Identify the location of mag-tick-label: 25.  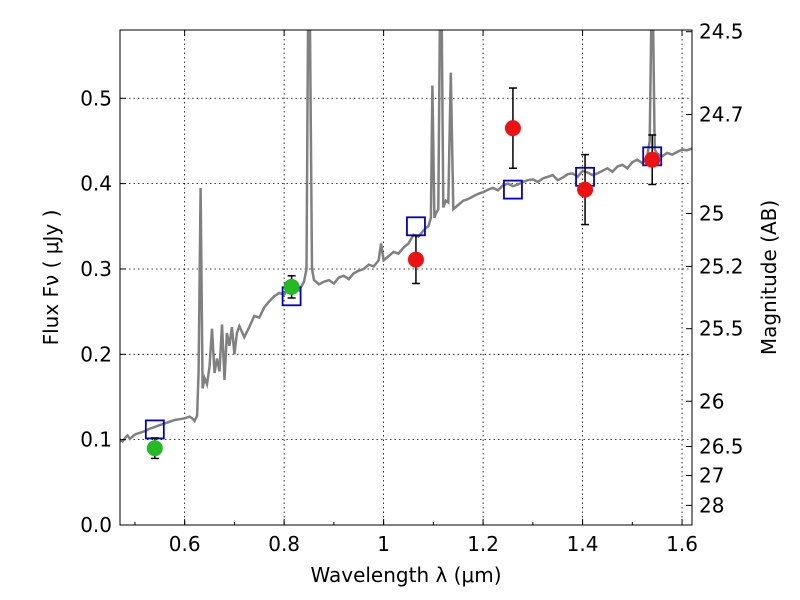
(711, 213).